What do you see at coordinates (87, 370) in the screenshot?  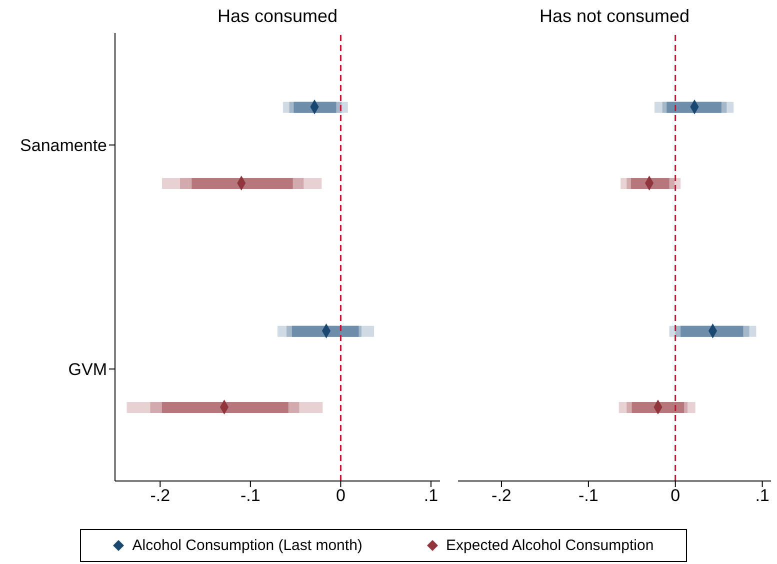 I see `y-tick-label: GVM` at bounding box center [87, 370].